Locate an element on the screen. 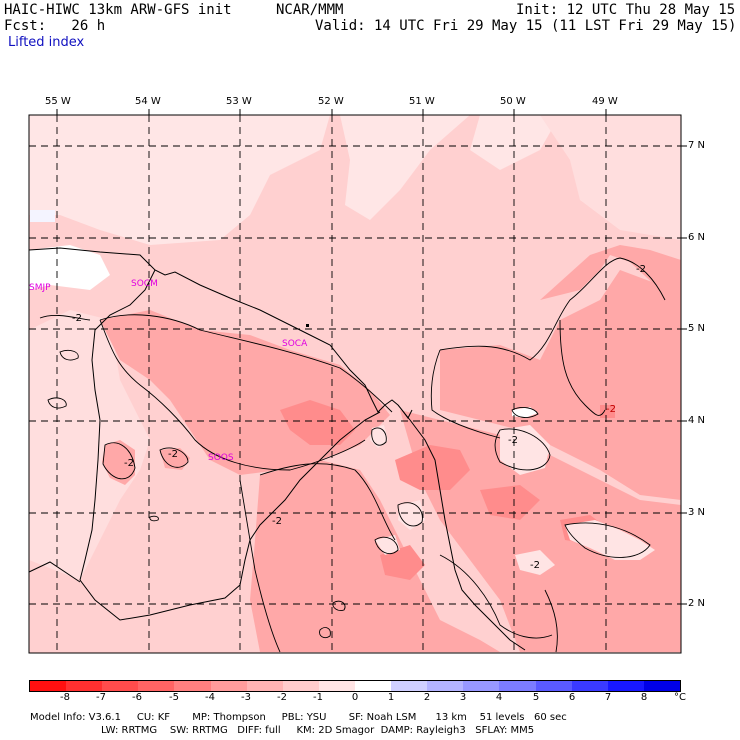 Image resolution: width=740 pixels, height=740 pixels. colorbar-tick: 3 is located at coordinates (463, 697).